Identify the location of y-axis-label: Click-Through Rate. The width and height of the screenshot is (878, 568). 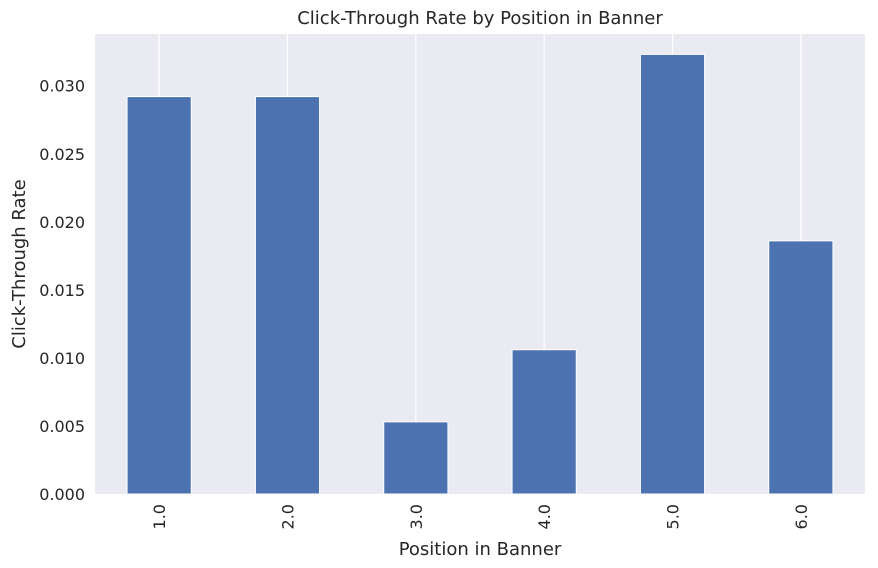
(19, 263).